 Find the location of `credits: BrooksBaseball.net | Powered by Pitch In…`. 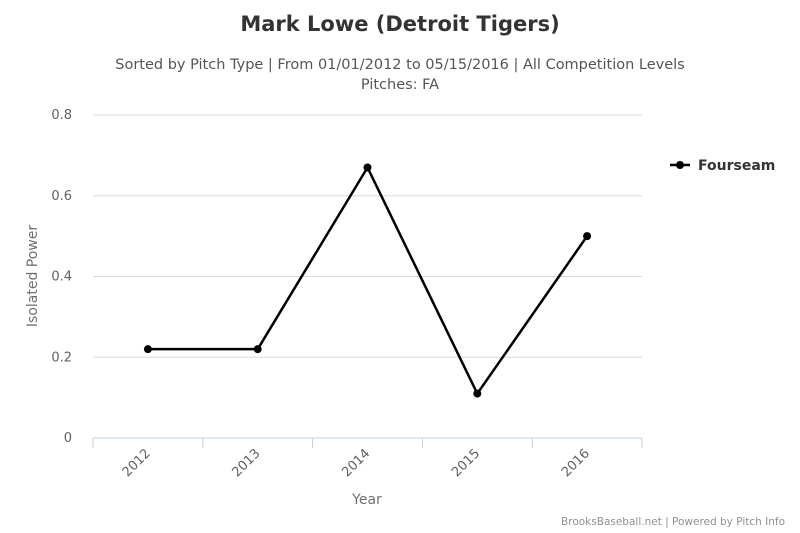

credits: BrooksBaseball.net | Powered by Pitch In… is located at coordinates (673, 522).